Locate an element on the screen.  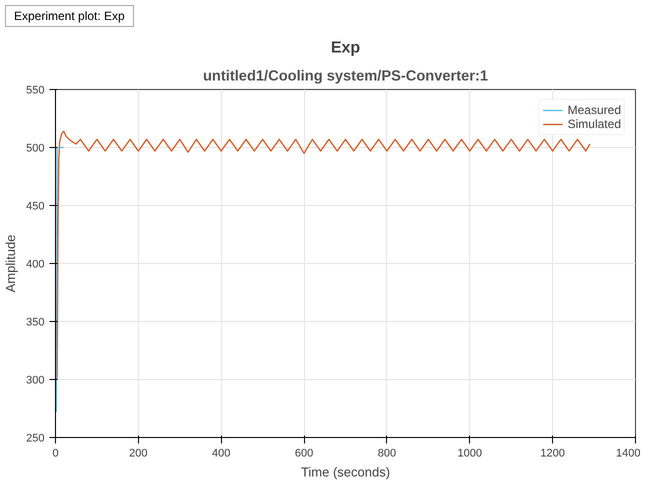
y-tick-label: 350 is located at coordinates (35, 322).